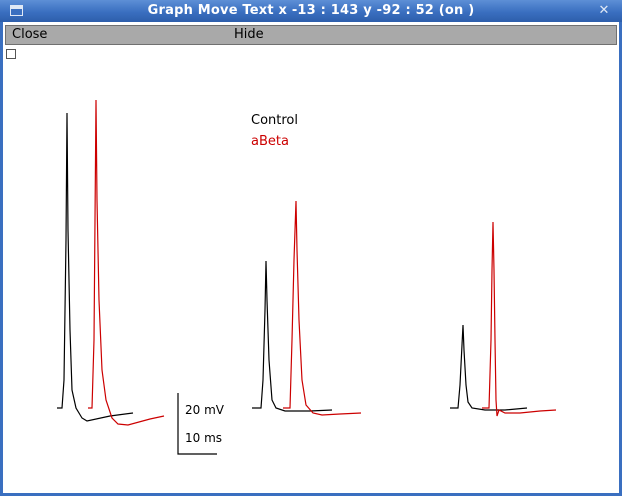  Describe the element at coordinates (270, 141) in the screenshot. I see `legend-abeta: aBeta` at that location.